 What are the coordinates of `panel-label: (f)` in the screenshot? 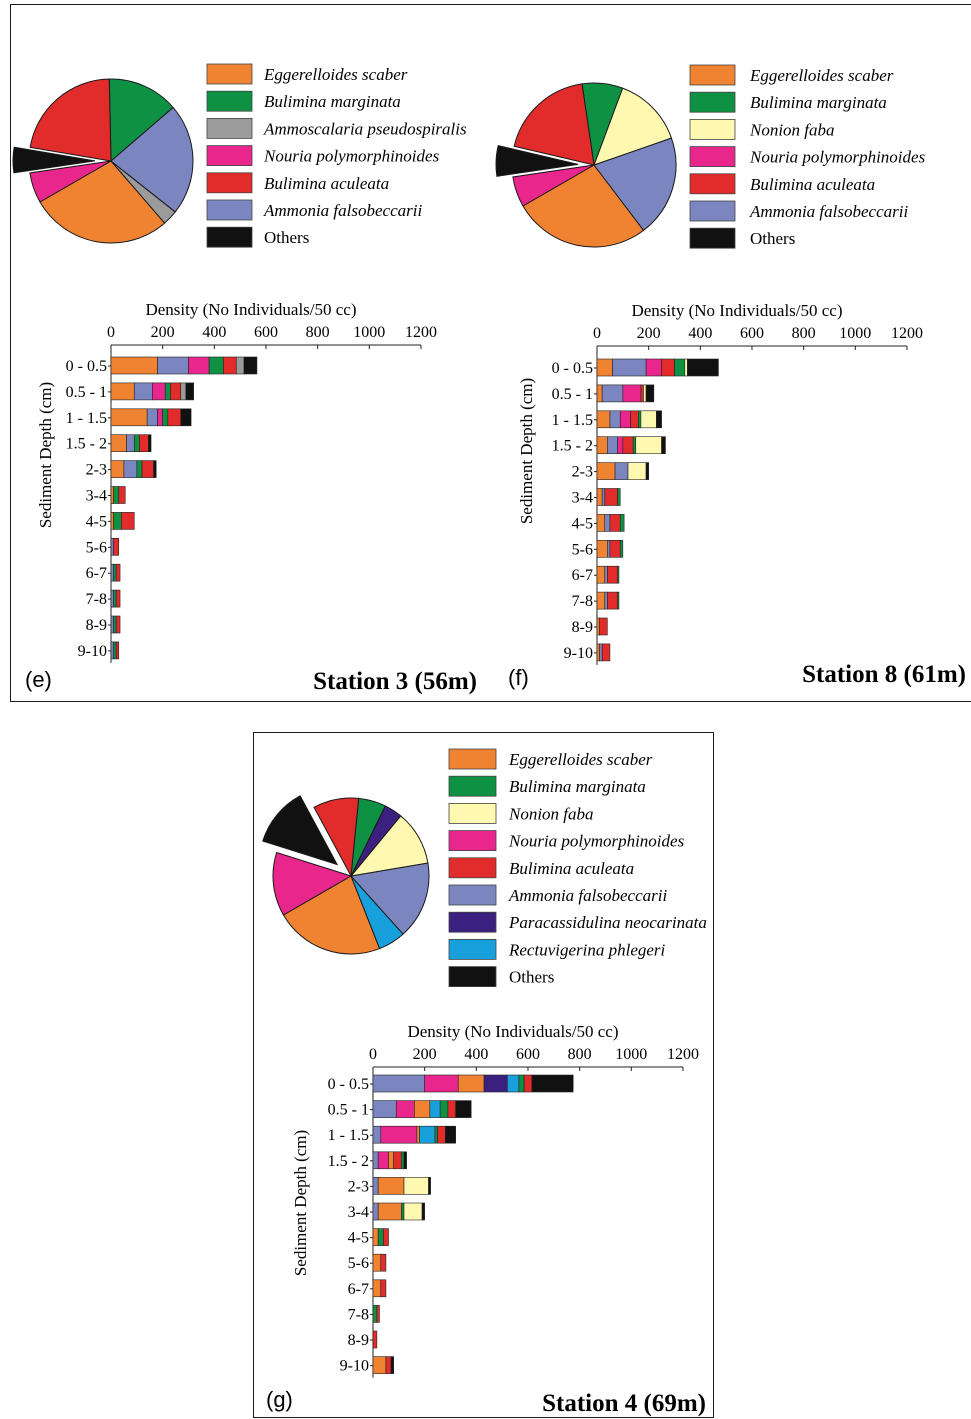 It's located at (518, 677).